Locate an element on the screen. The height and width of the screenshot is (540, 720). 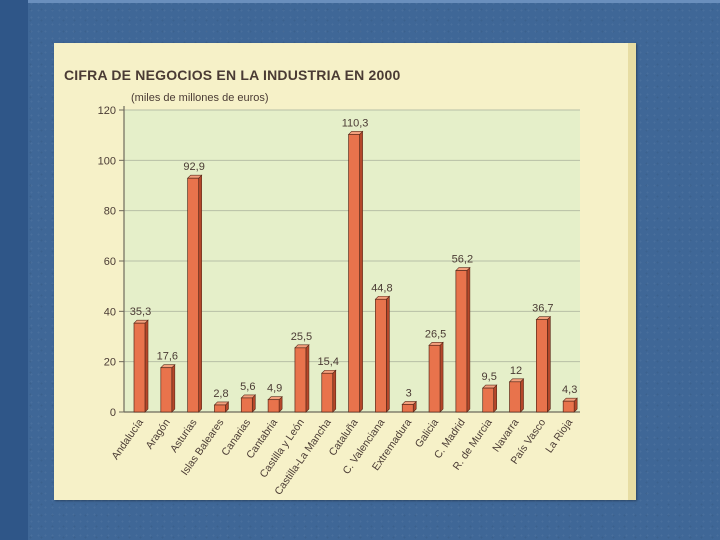
y-tick-label: 120 is located at coordinates (107, 111).